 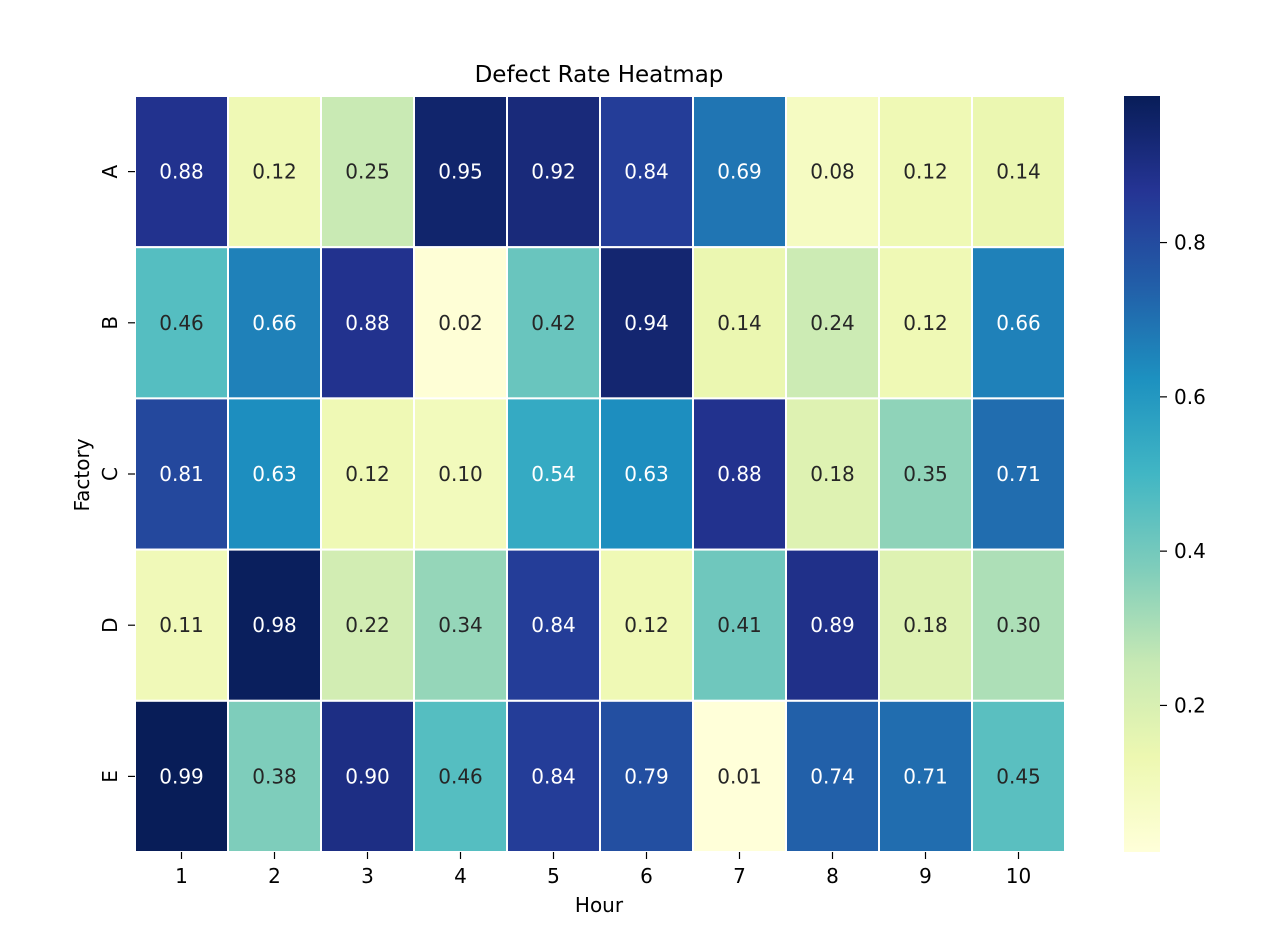 I want to click on x-tick-label: 3, so click(x=367, y=876).